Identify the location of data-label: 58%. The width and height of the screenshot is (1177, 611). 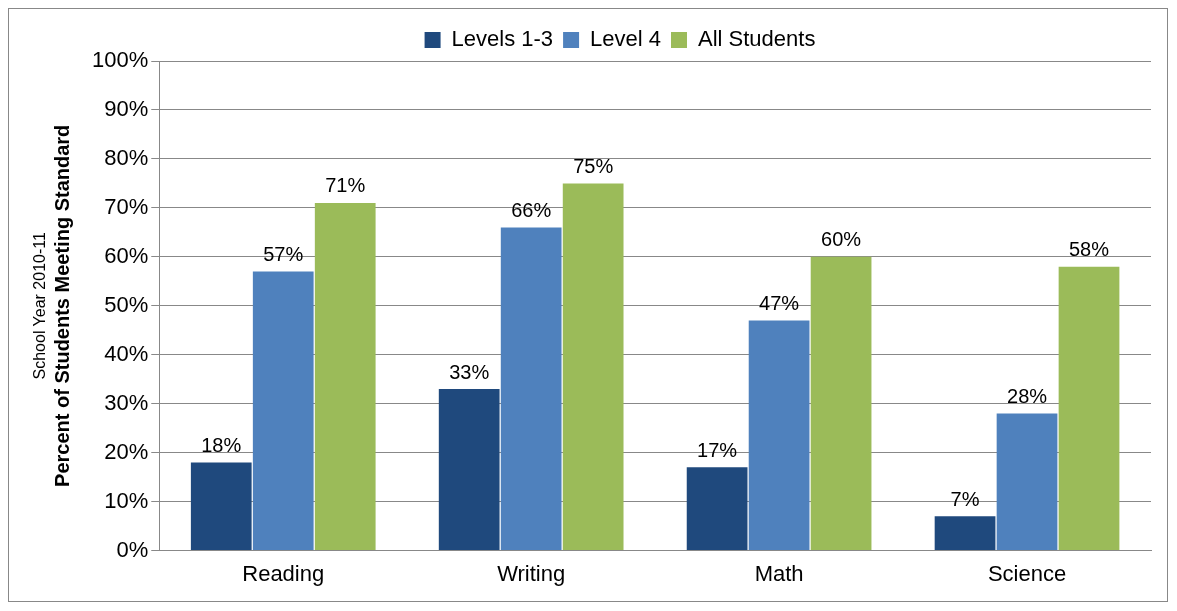
(1089, 249).